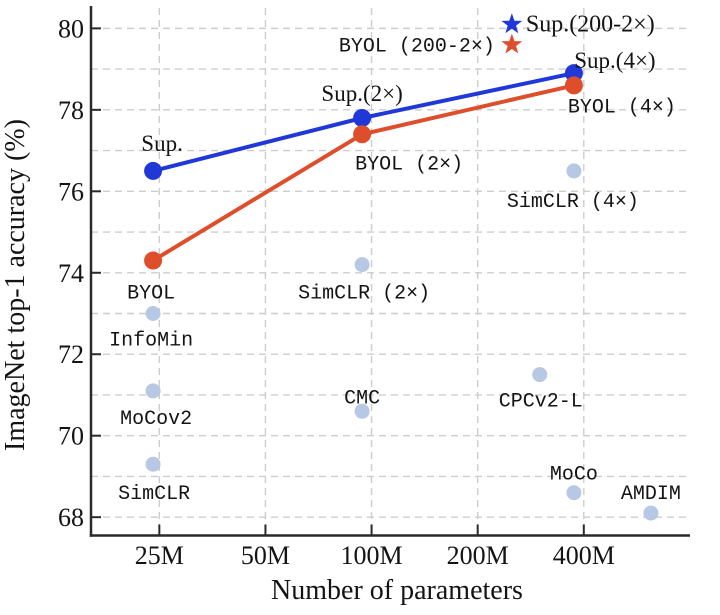  Describe the element at coordinates (372, 555) in the screenshot. I see `x-tick-label-100m: 100M` at that location.